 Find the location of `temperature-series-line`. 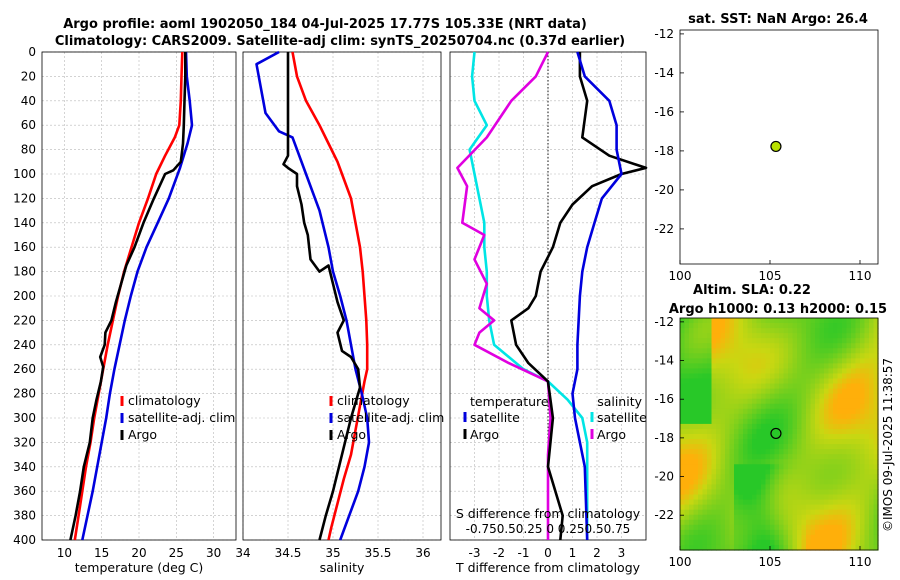

temperature-series-line is located at coordinates (128, 296).